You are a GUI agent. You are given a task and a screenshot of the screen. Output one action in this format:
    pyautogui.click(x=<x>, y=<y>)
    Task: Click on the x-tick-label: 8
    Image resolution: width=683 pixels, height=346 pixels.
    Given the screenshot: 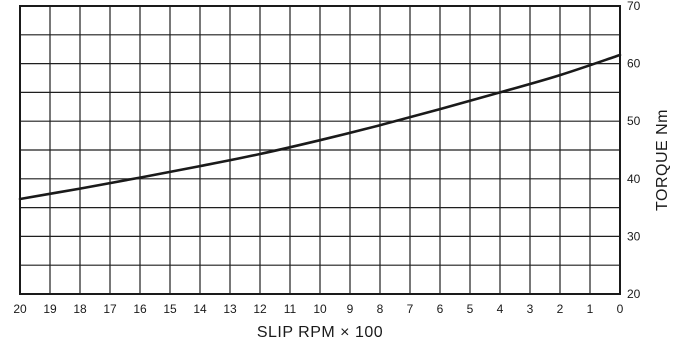 What is the action you would take?
    pyautogui.click(x=380, y=309)
    